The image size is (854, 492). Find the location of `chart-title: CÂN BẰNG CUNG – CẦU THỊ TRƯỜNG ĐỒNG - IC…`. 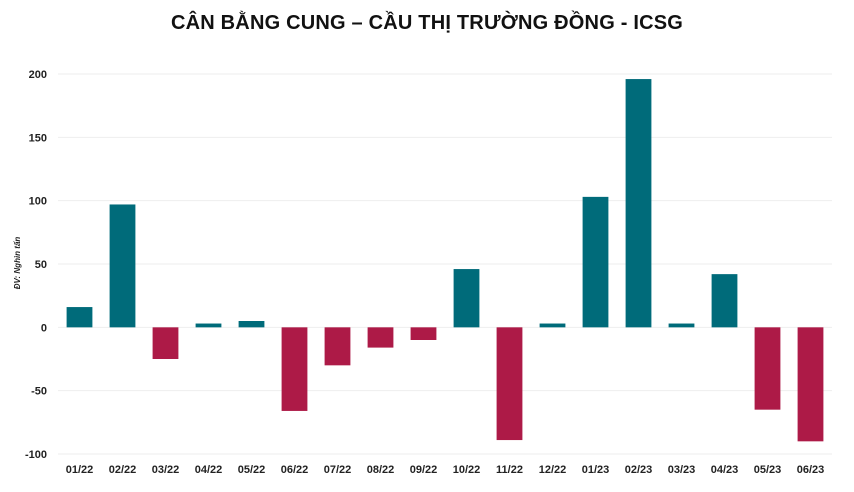

chart-title: CÂN BẰNG CUNG – CẦU THỊ TRƯỜNG ĐỒNG - IC… is located at coordinates (427, 23).